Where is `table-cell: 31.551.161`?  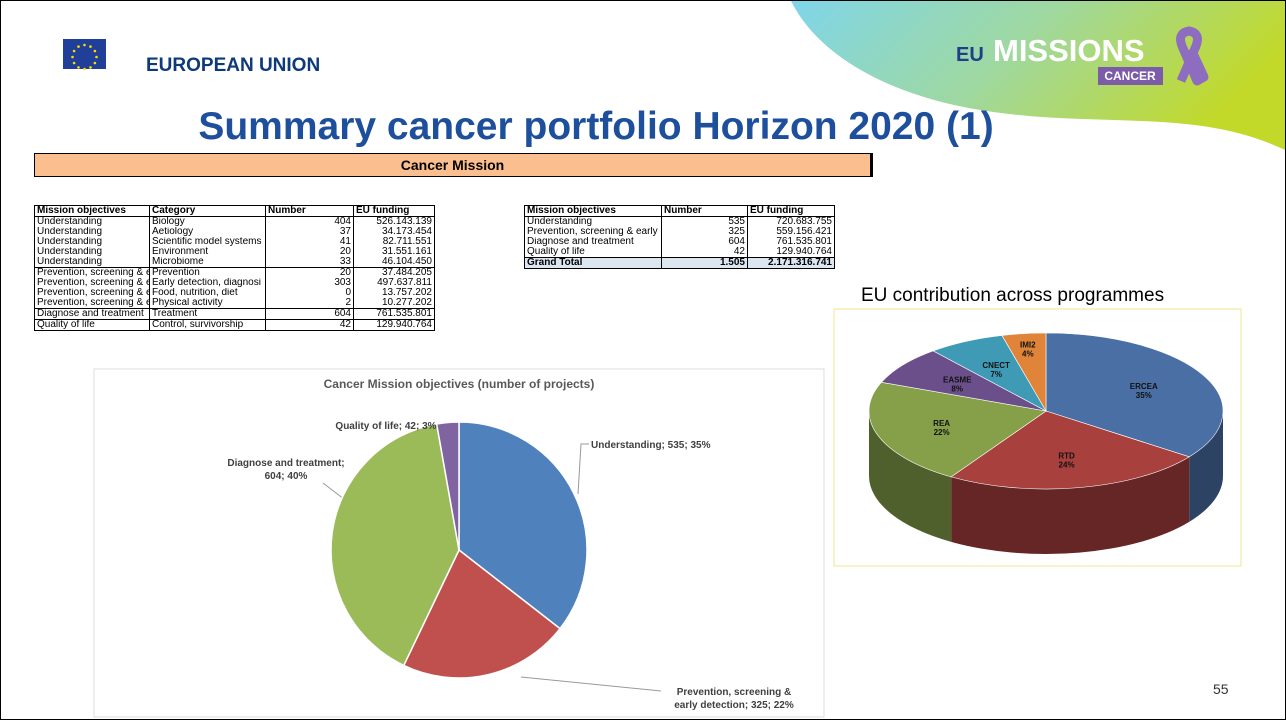
table-cell: 31.551.161 is located at coordinates (394, 252).